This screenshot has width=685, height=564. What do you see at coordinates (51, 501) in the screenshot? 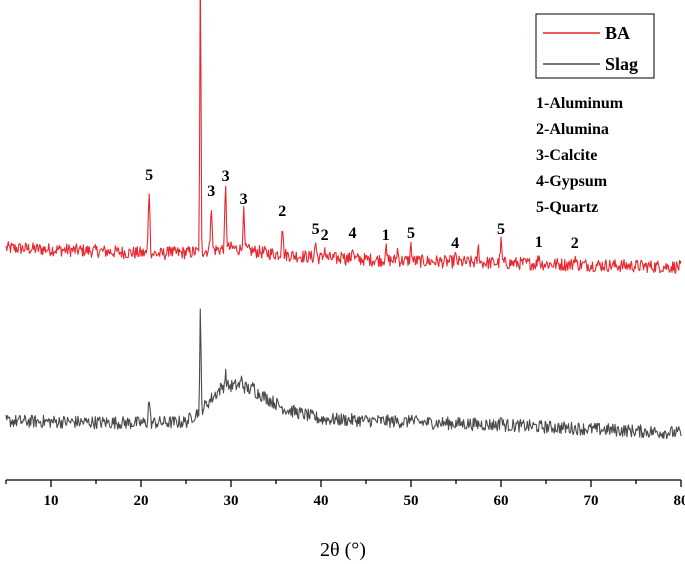
I see `x-tick-label: 10` at bounding box center [51, 501].